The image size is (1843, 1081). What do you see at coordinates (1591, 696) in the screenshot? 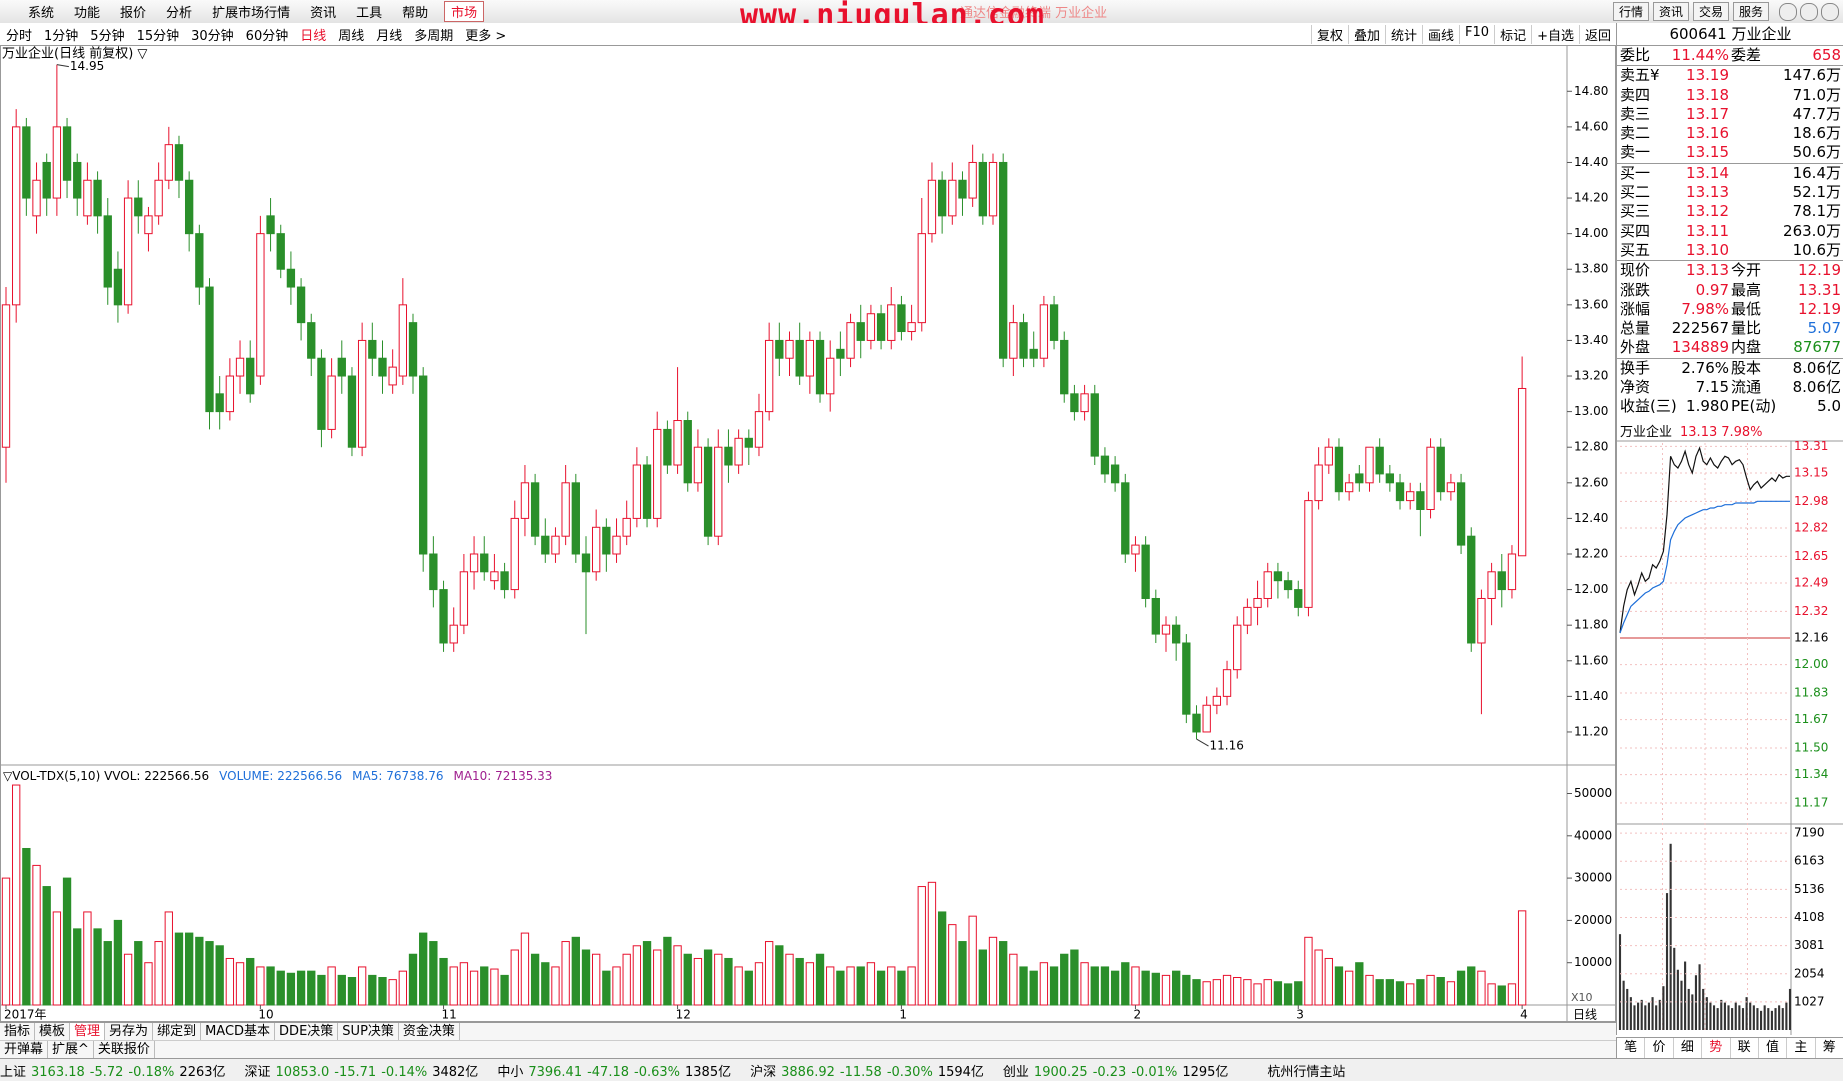
I see `y-tick-label: 11.40` at bounding box center [1591, 696].